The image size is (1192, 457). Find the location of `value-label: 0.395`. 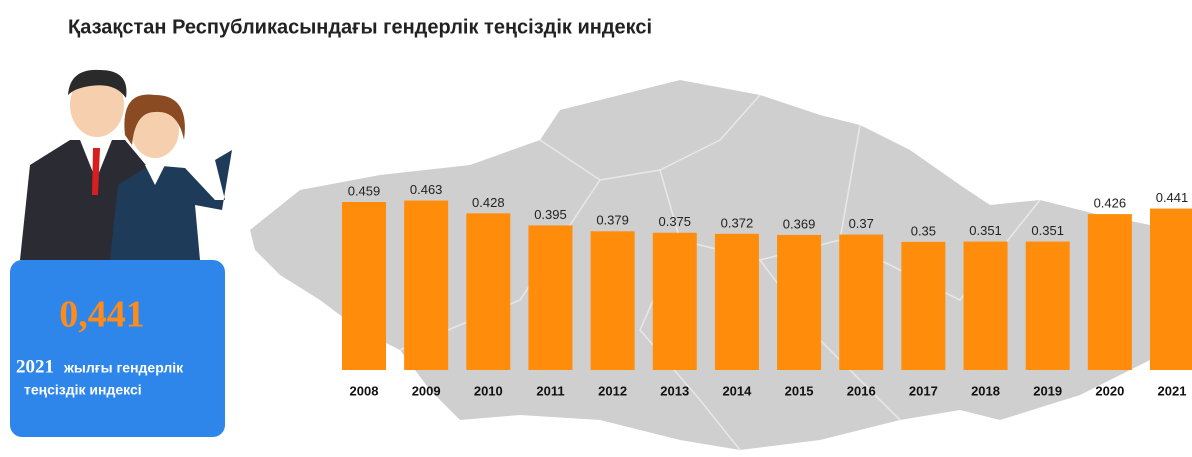

value-label: 0.395 is located at coordinates (550, 214).